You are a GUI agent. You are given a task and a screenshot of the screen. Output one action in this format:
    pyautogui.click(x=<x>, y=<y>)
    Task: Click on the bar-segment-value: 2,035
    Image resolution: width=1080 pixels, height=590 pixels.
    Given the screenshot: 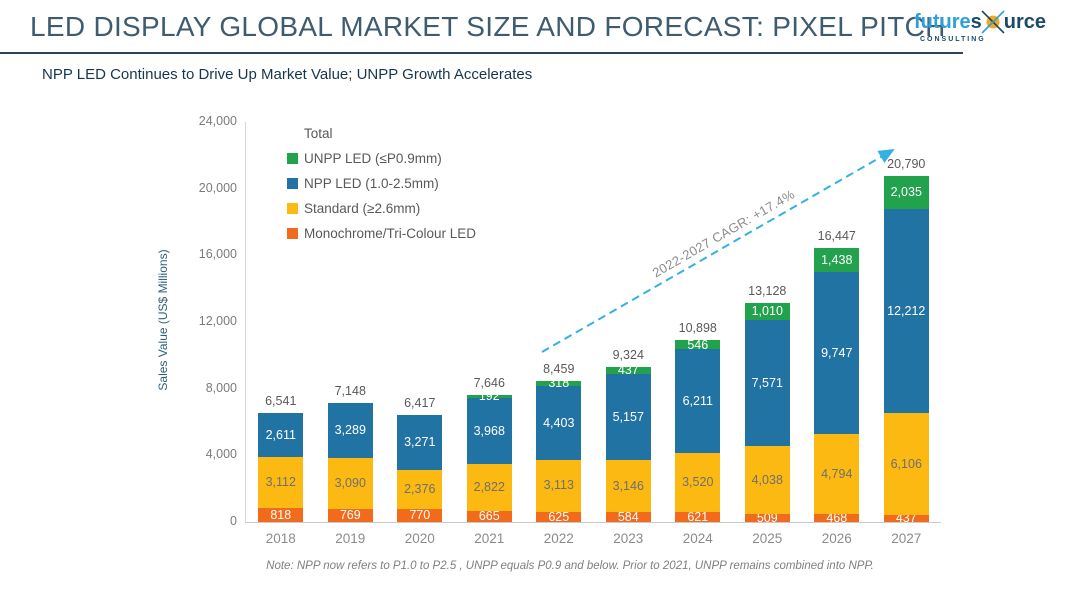 What is the action you would take?
    pyautogui.click(x=906, y=192)
    